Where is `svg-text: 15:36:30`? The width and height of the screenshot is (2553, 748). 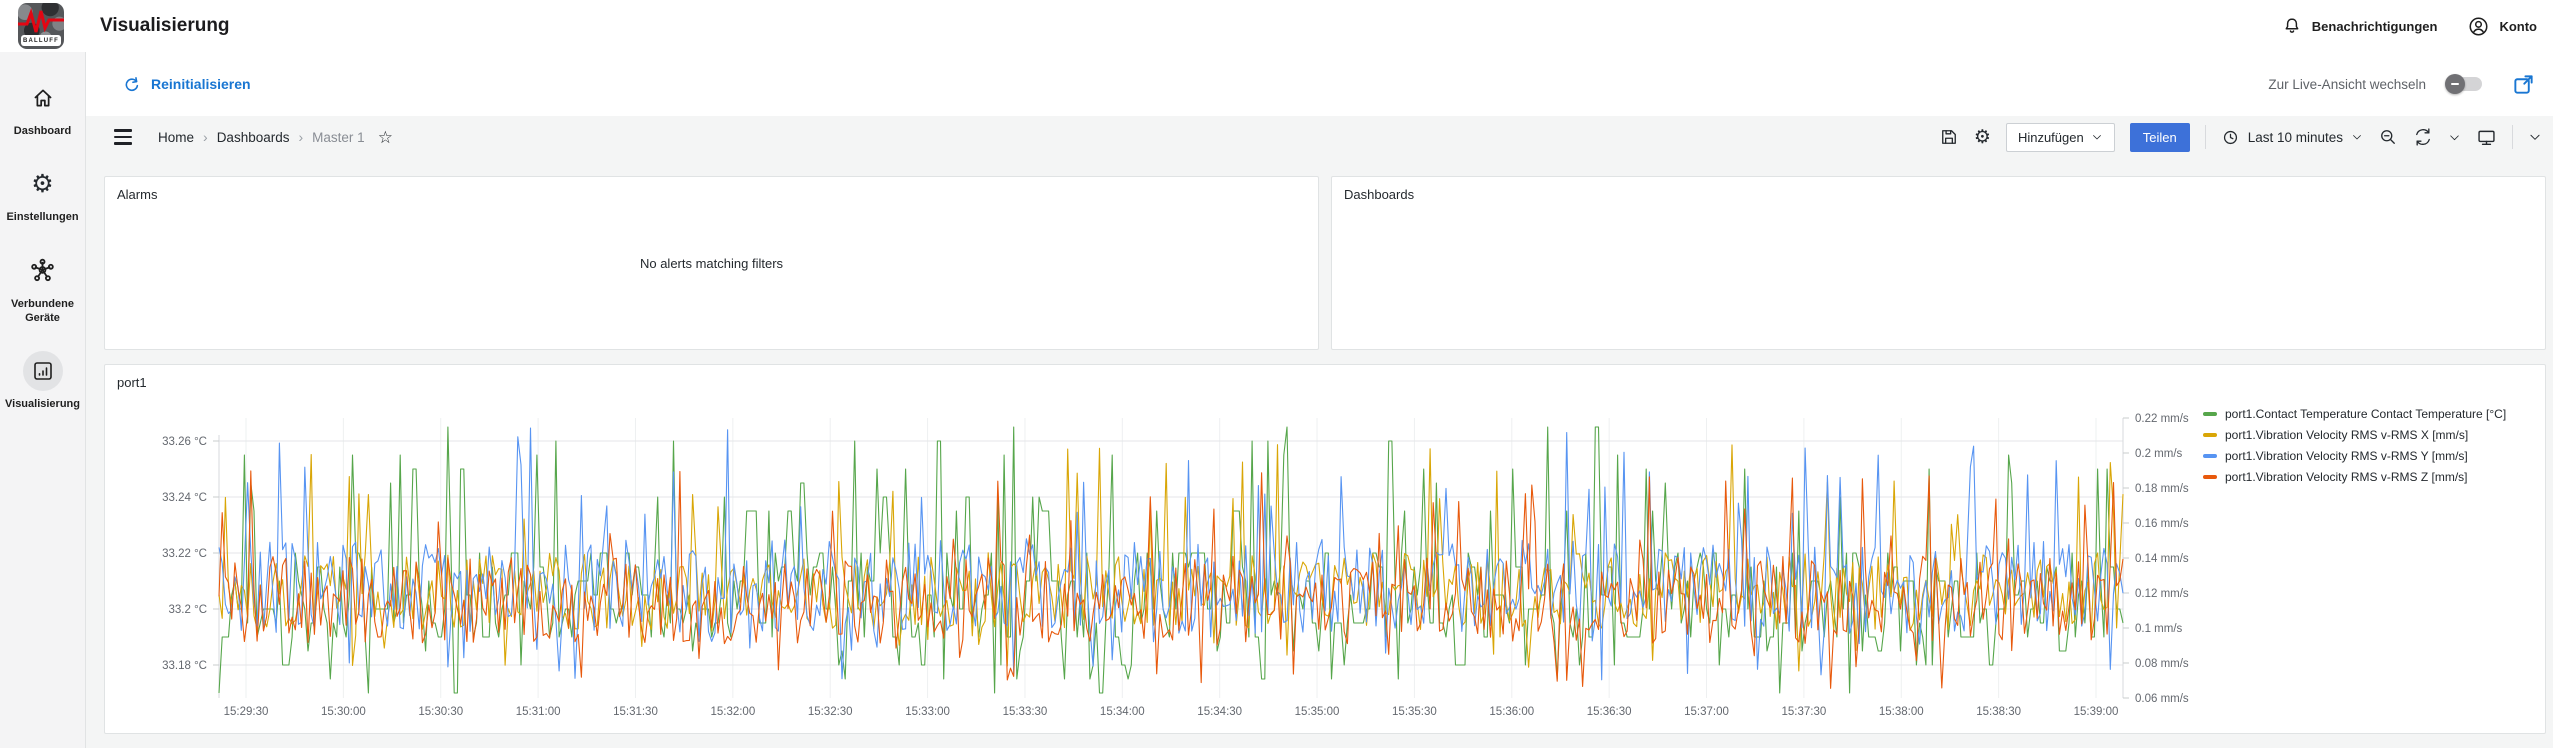 svg-text: 15:36:30 is located at coordinates (1609, 712).